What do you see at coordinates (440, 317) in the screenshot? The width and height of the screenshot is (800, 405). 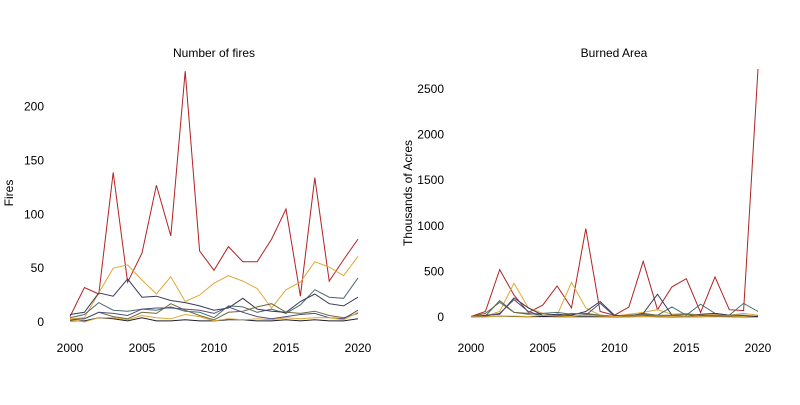 I see `burned-area-y-tick-label: 0` at bounding box center [440, 317].